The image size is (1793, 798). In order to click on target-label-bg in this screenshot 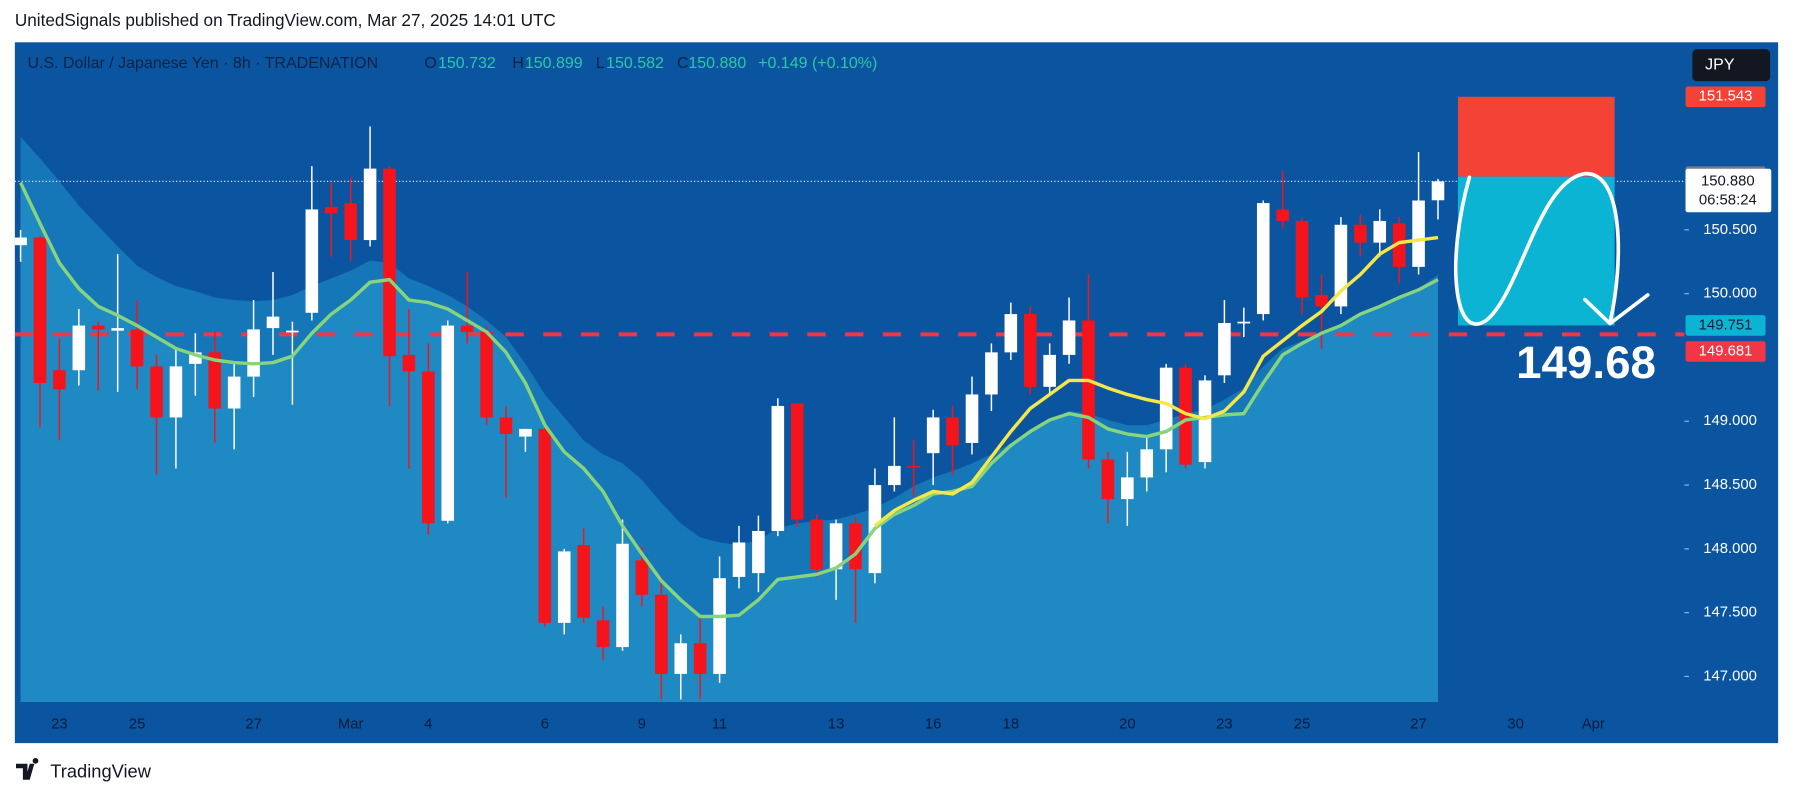, I will do `click(1725, 325)`.